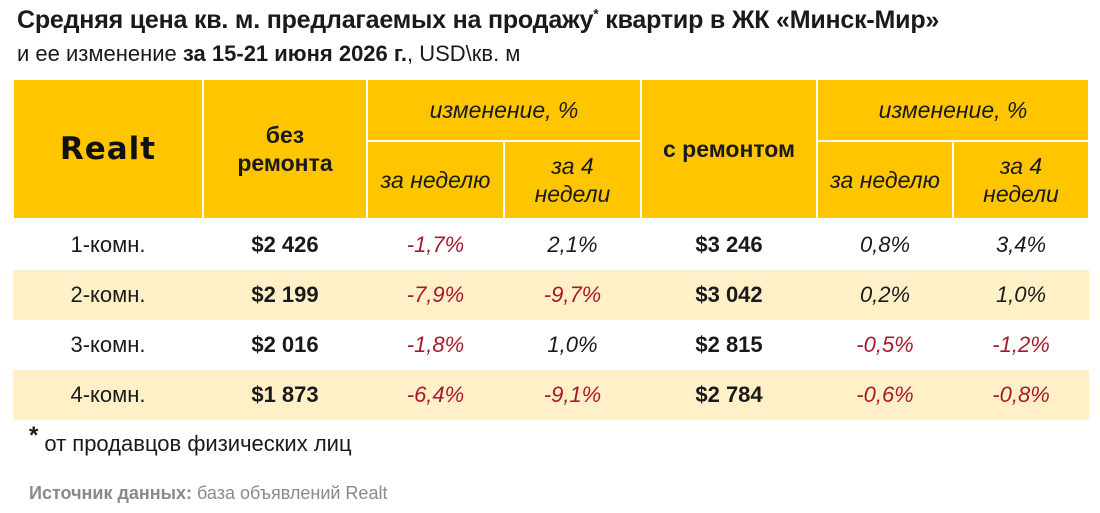 This screenshot has height=513, width=1100. I want to click on header-change-reno: изменение, %, so click(953, 110).